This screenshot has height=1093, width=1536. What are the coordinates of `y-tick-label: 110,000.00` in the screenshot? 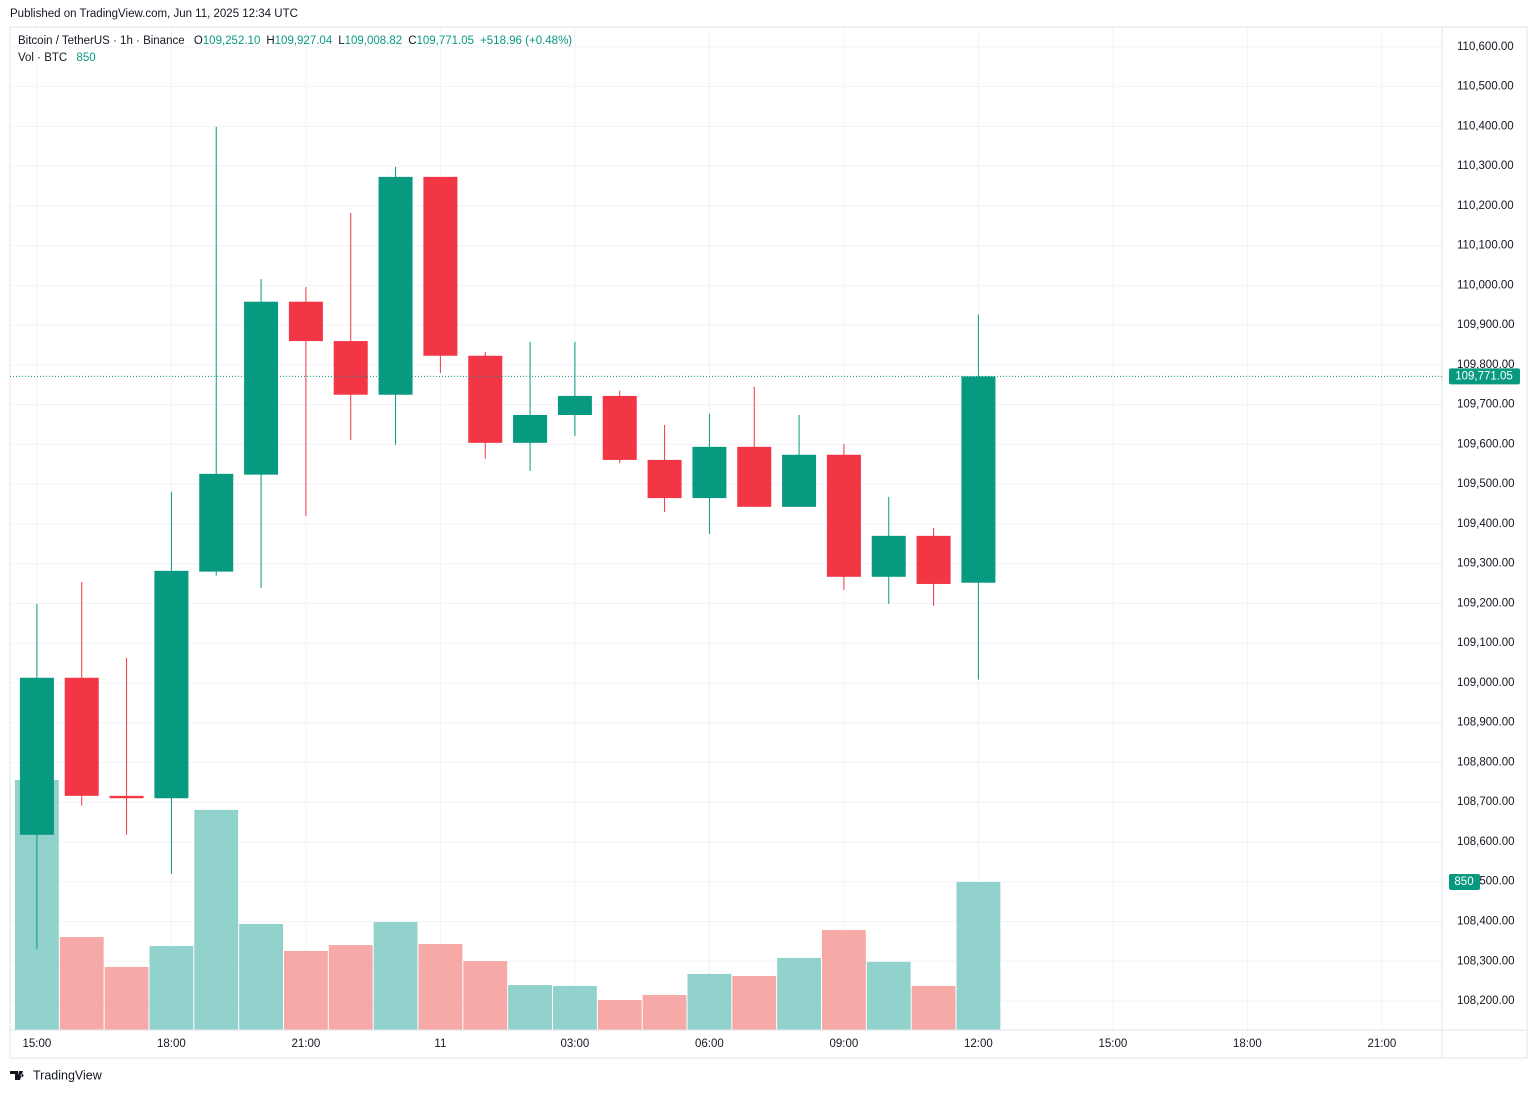 It's located at (1485, 285).